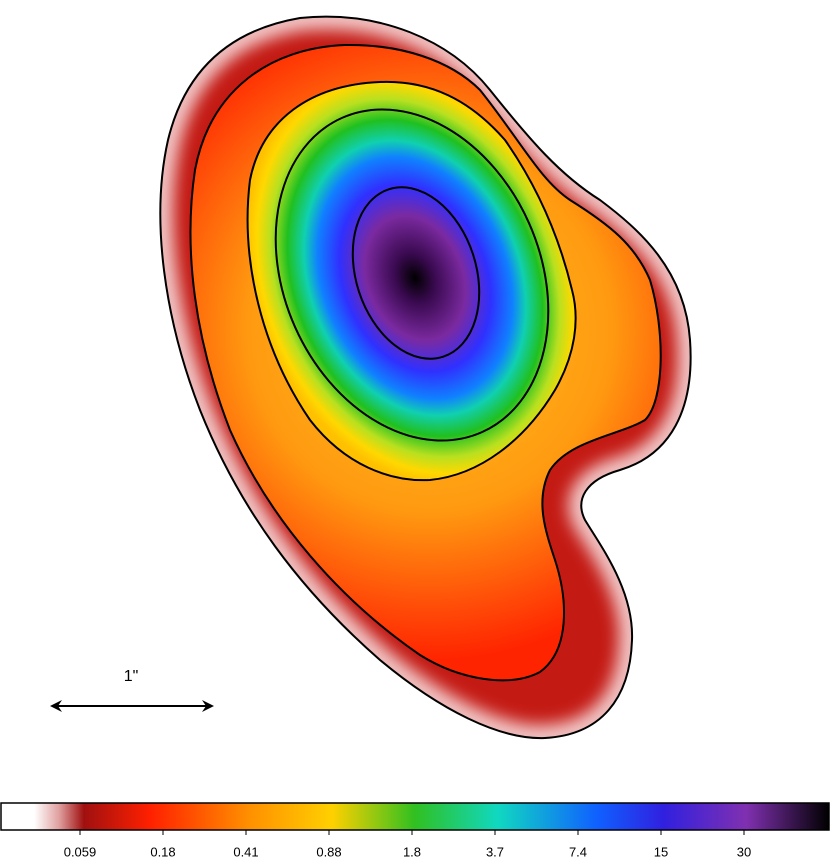 The width and height of the screenshot is (830, 862). Describe the element at coordinates (661, 851) in the screenshot. I see `colorbar-tick-label: 15` at that location.